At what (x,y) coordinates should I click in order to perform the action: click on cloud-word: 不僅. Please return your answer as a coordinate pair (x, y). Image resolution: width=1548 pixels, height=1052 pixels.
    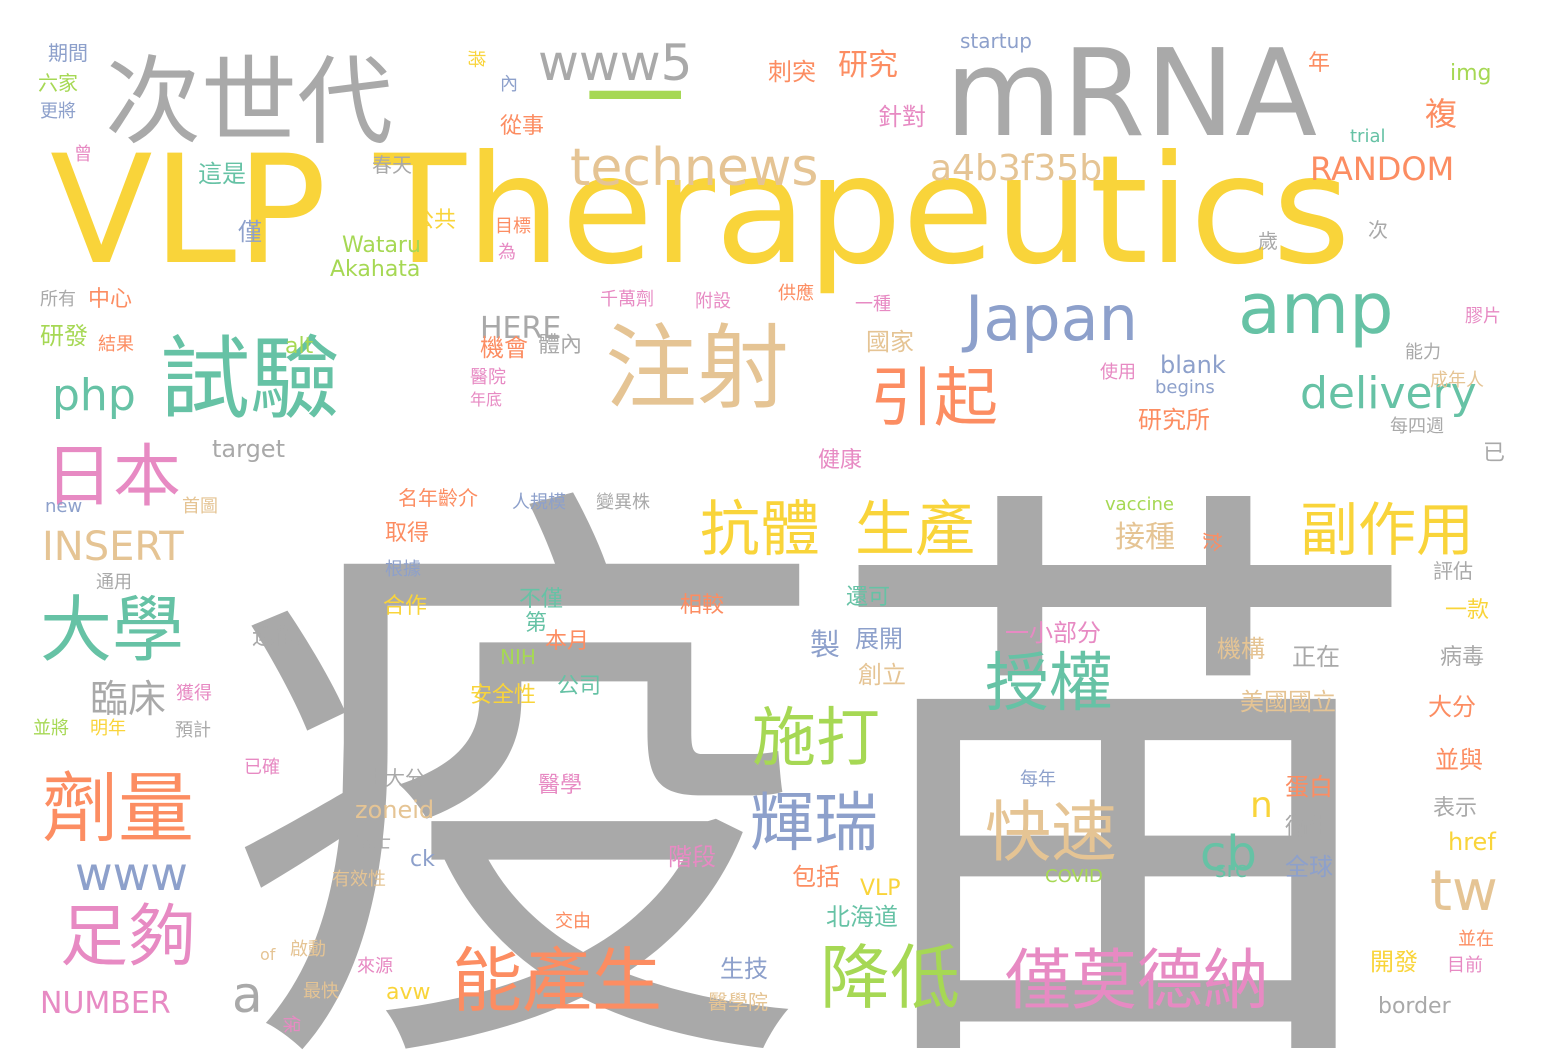
    Looking at the image, I should click on (541, 599).